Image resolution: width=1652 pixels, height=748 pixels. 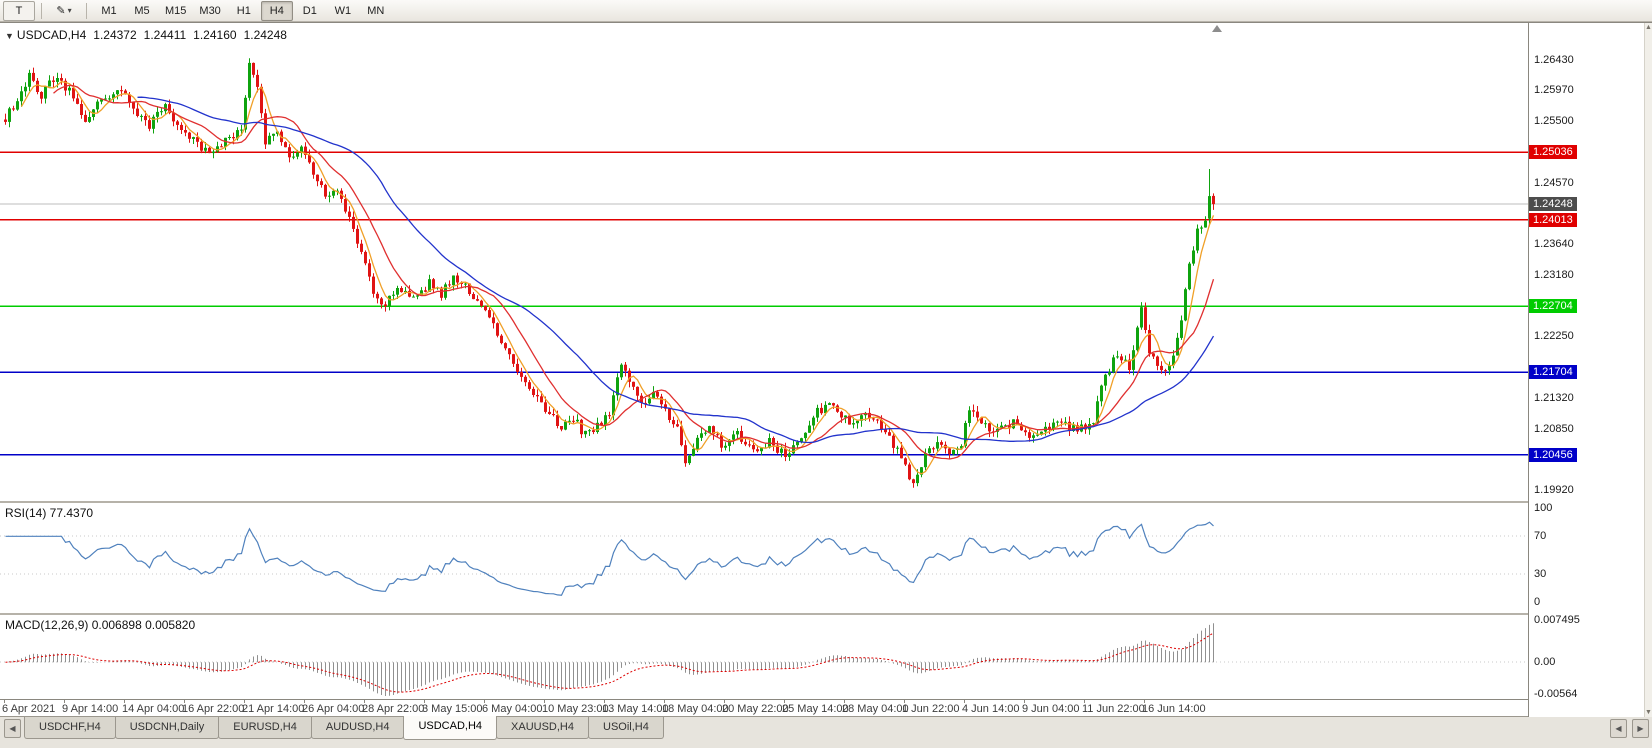 What do you see at coordinates (69, 10) in the screenshot?
I see `chevron-down-icon: ▾` at bounding box center [69, 10].